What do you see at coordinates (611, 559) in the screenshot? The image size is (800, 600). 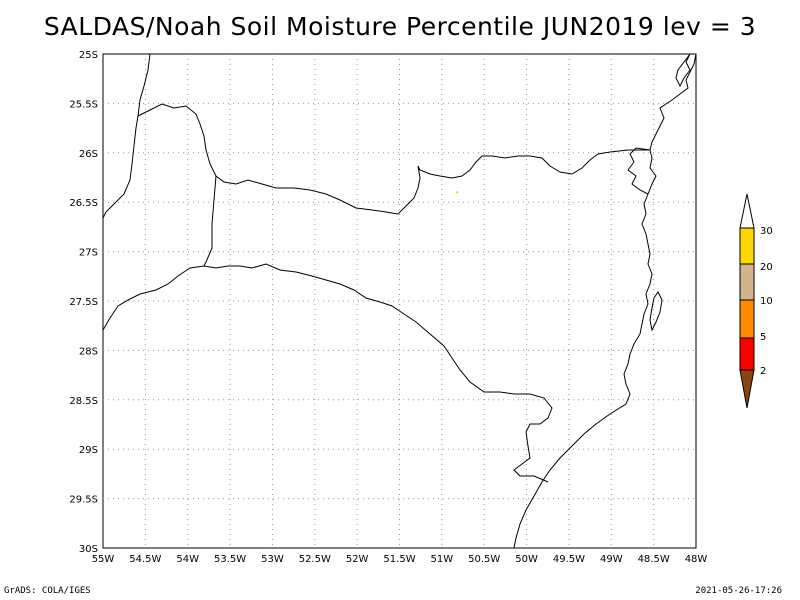 I see `x-tick-label: 49W` at bounding box center [611, 559].